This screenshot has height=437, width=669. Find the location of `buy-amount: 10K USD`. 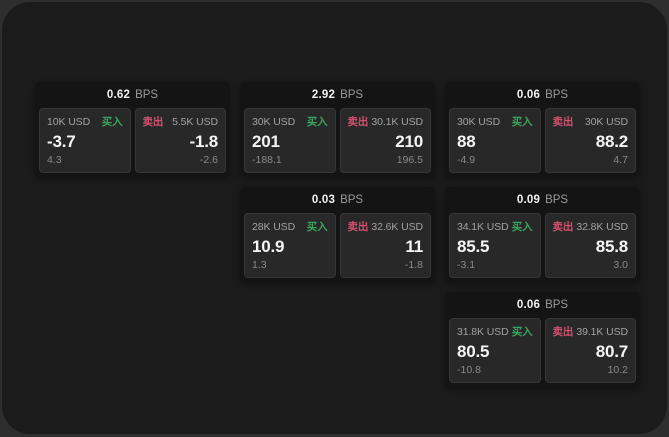

buy-amount: 10K USD is located at coordinates (69, 122).